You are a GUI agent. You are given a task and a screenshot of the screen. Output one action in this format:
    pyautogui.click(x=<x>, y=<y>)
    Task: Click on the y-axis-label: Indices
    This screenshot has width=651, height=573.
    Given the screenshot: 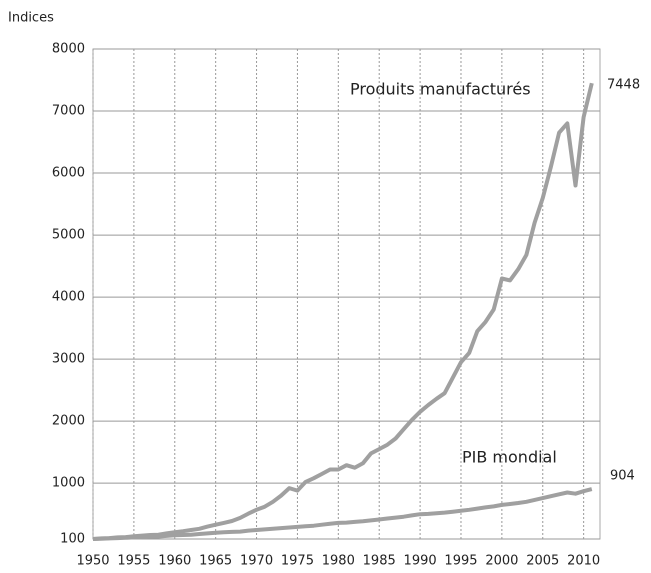 What is the action you would take?
    pyautogui.click(x=31, y=18)
    